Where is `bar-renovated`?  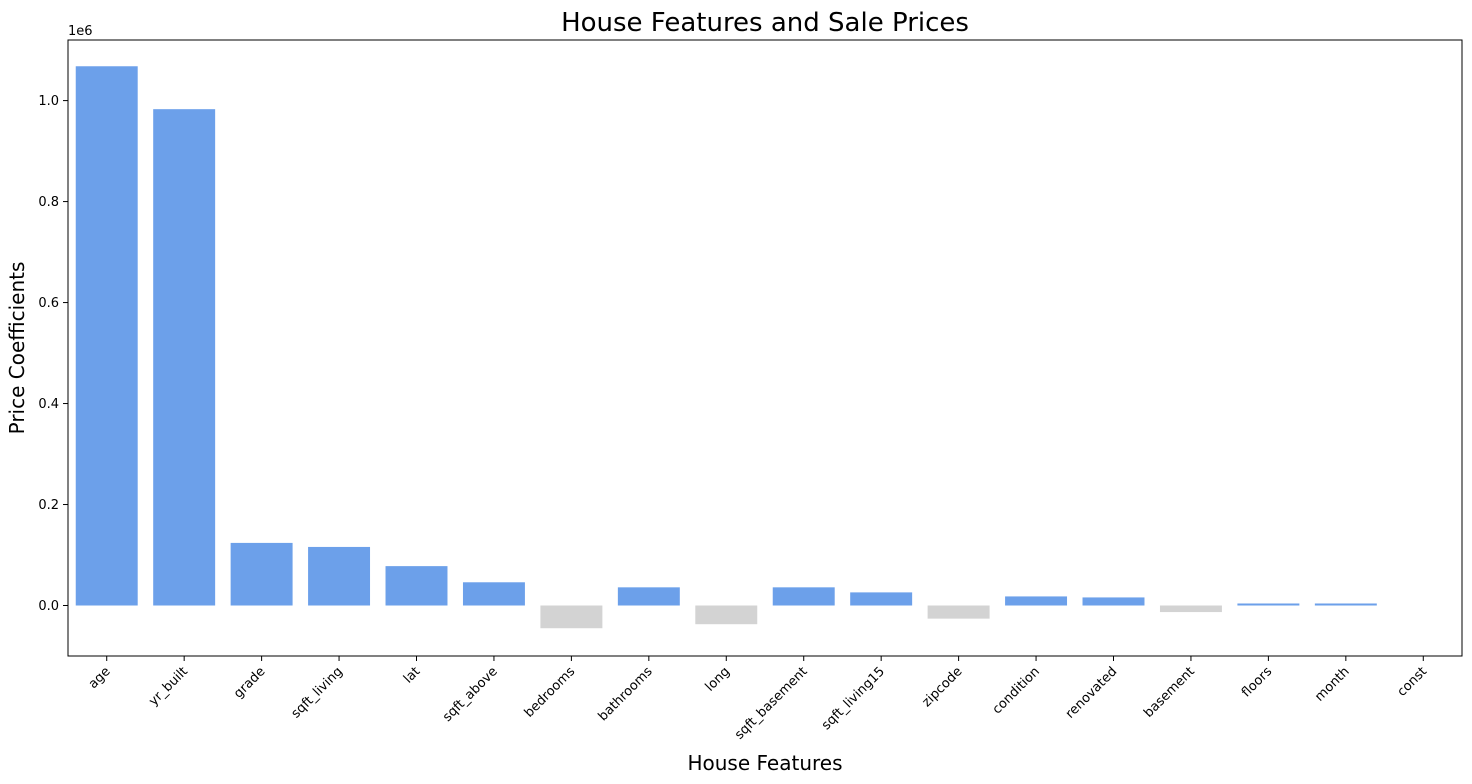
bar-renovated is located at coordinates (1113, 601).